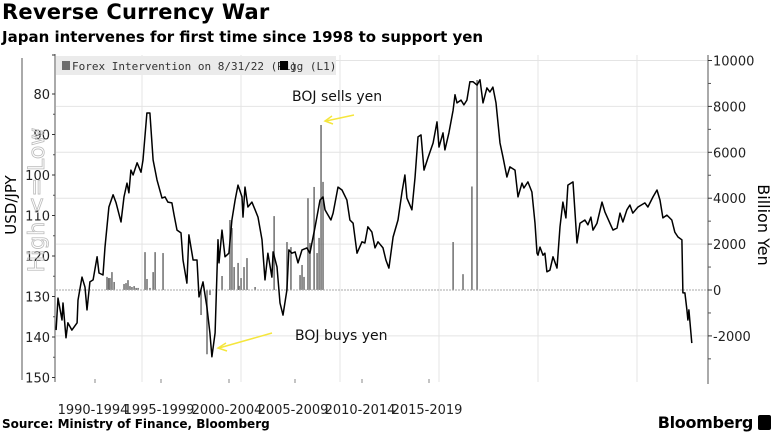 The width and height of the screenshot is (775, 435). What do you see at coordinates (729, 153) in the screenshot?
I see `right-tick-label: 6000` at bounding box center [729, 153].